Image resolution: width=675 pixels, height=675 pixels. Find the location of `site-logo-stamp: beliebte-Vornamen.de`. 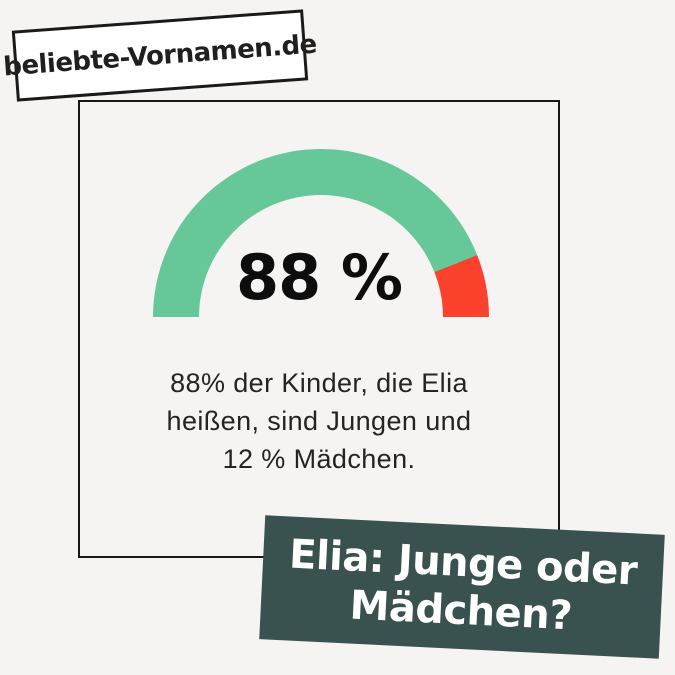

site-logo-stamp: beliebte-Vornamen.de is located at coordinates (160, 55).